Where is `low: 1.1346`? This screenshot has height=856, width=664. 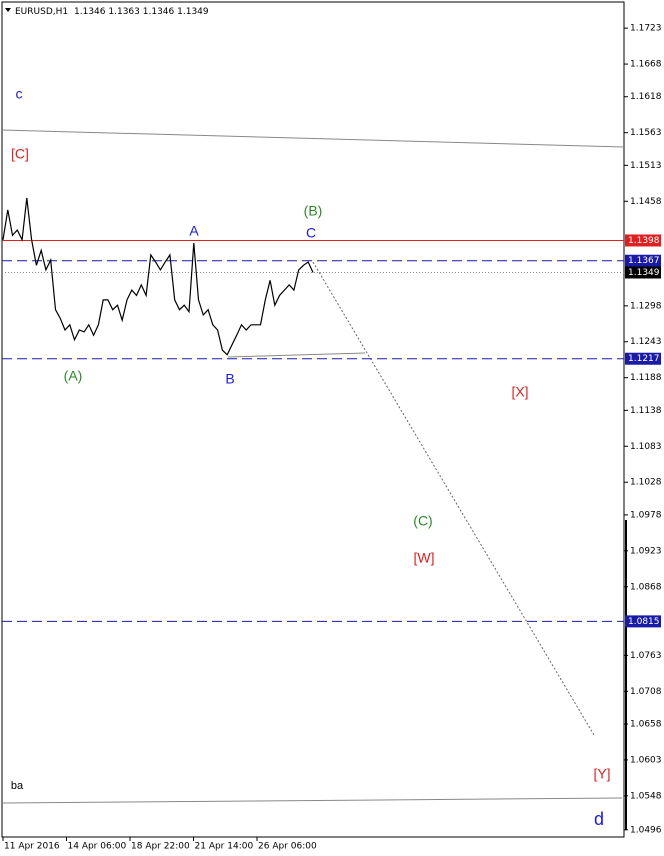
low: 1.1346 is located at coordinates (159, 12).